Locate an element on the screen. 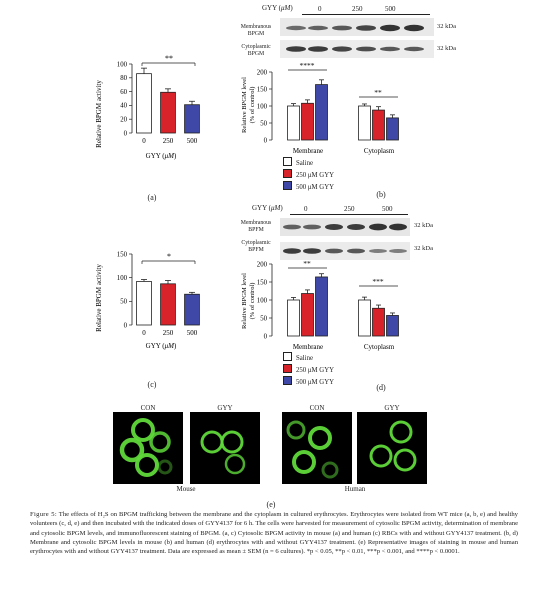  y-axis-c: 0 50 100 150 is located at coordinates (125, 290).